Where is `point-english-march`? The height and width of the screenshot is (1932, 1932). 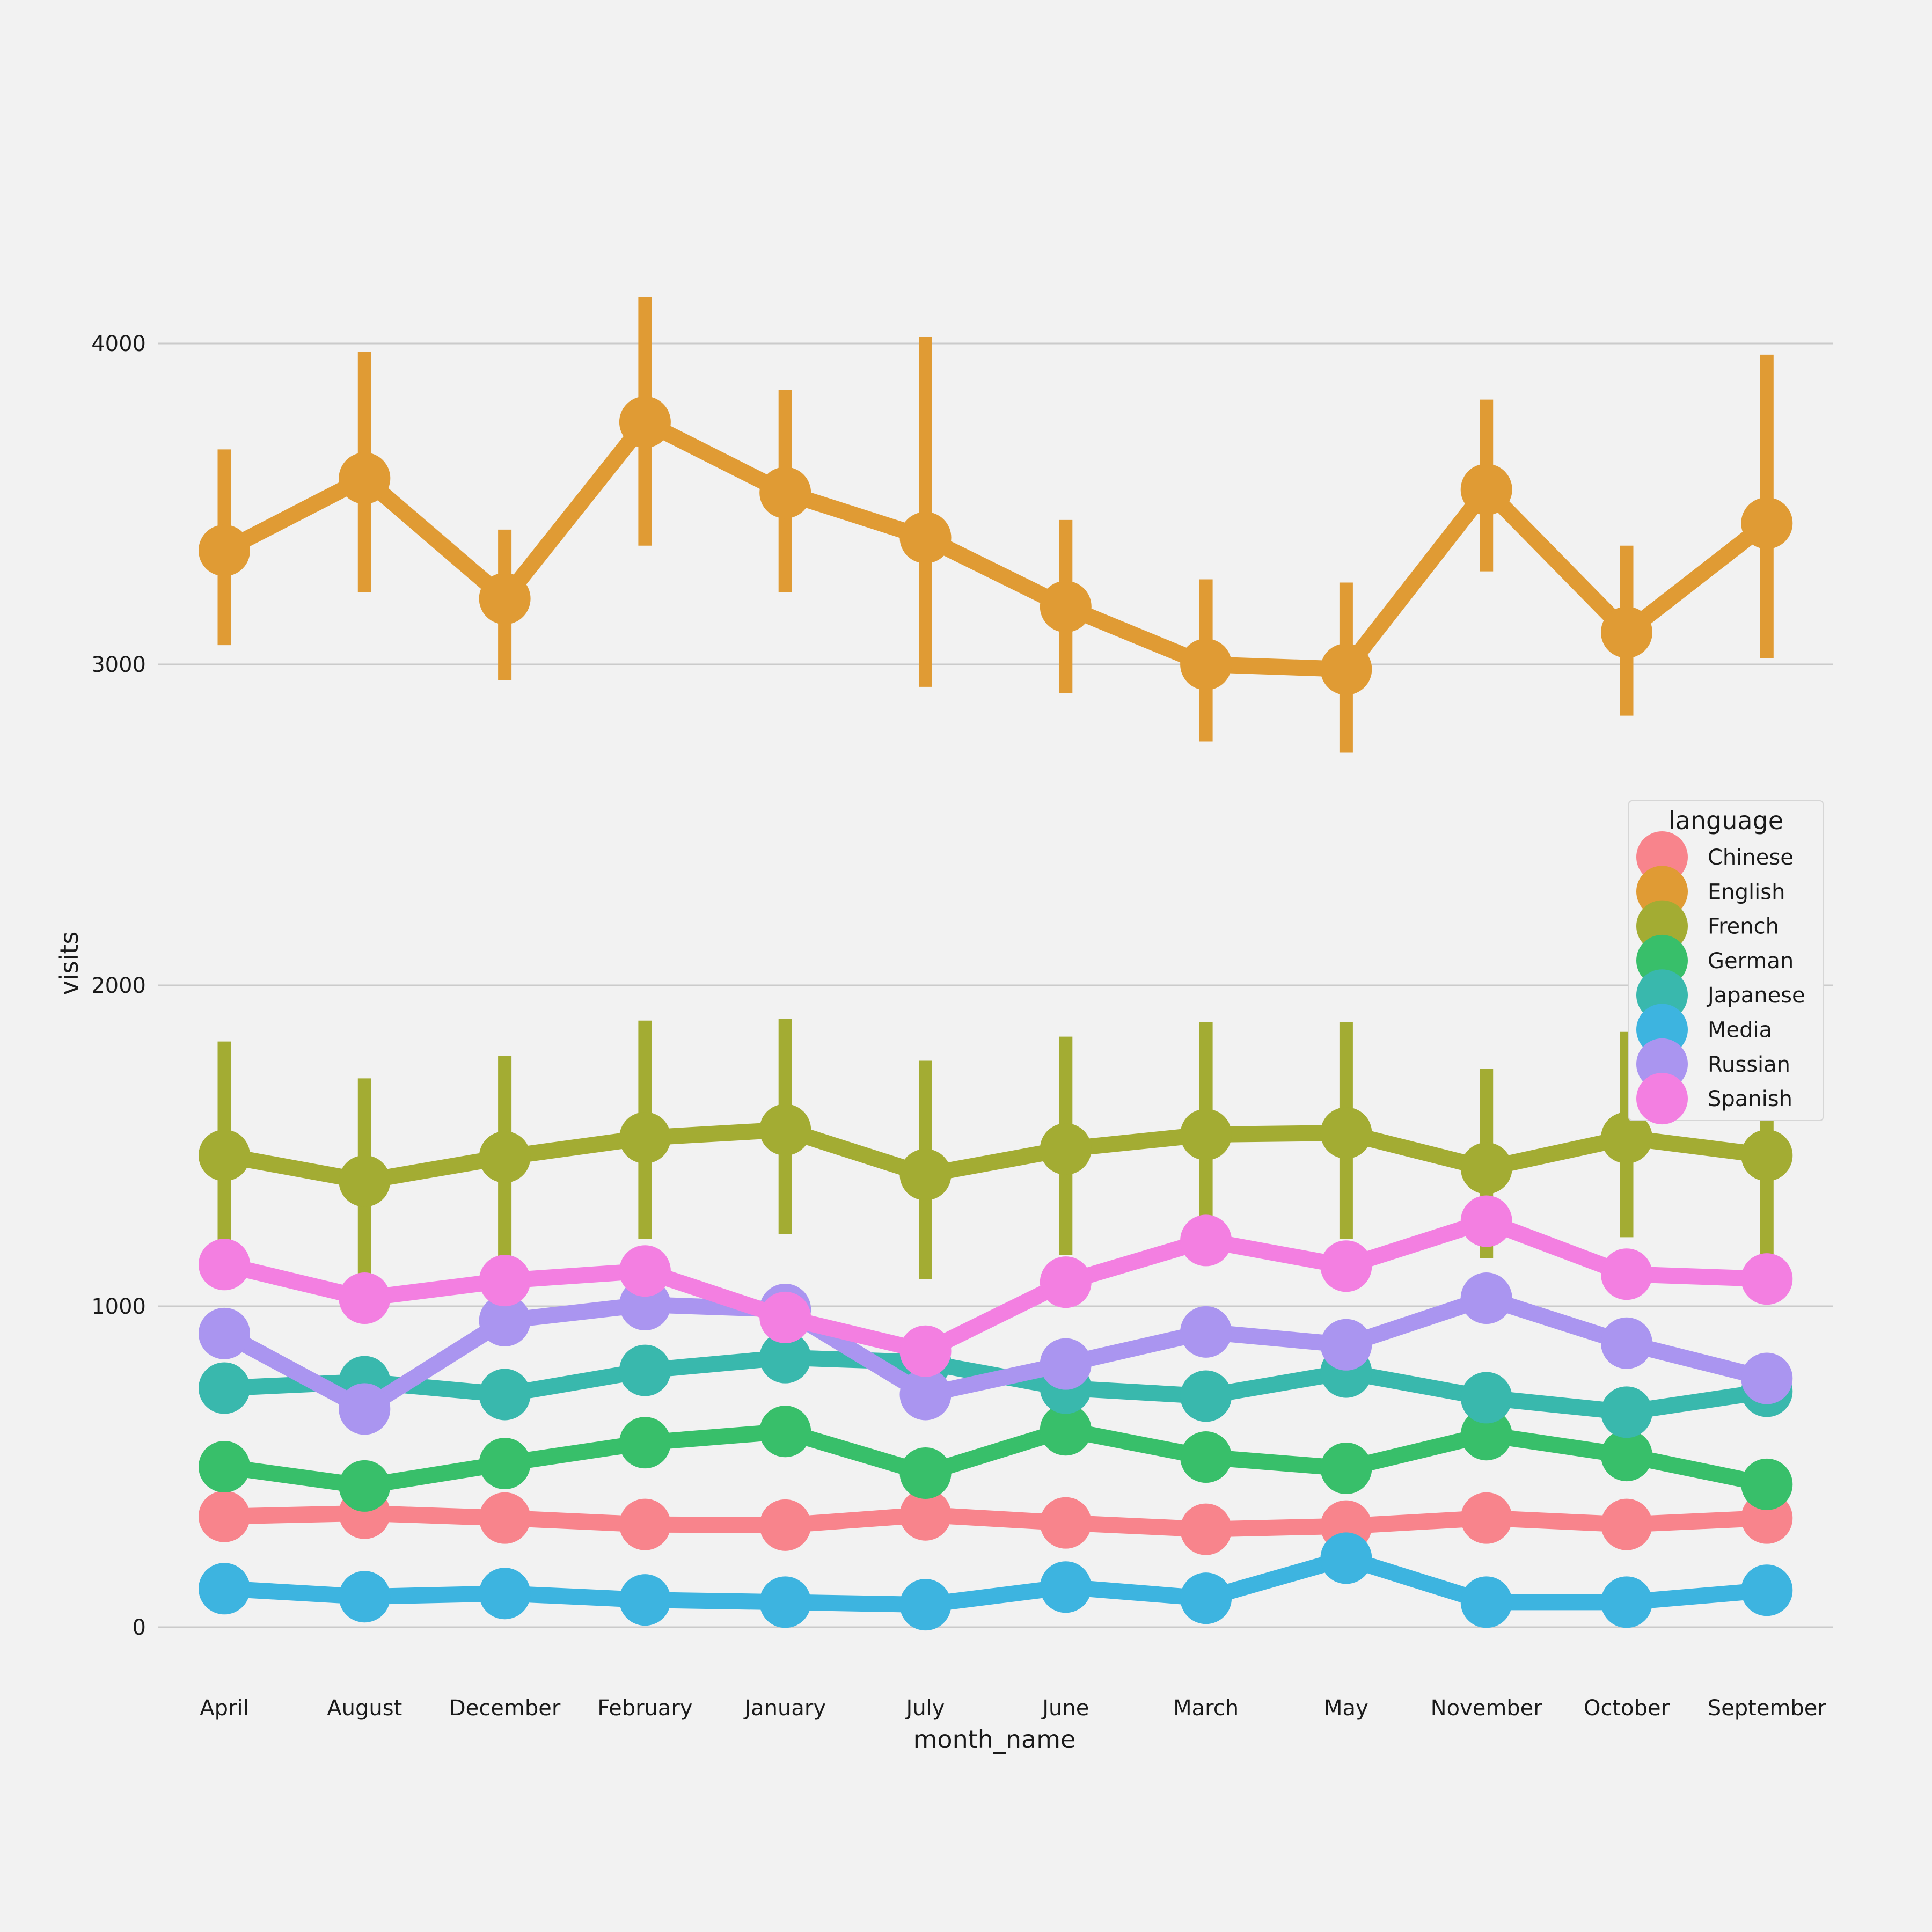
point-english-march is located at coordinates (1206, 664).